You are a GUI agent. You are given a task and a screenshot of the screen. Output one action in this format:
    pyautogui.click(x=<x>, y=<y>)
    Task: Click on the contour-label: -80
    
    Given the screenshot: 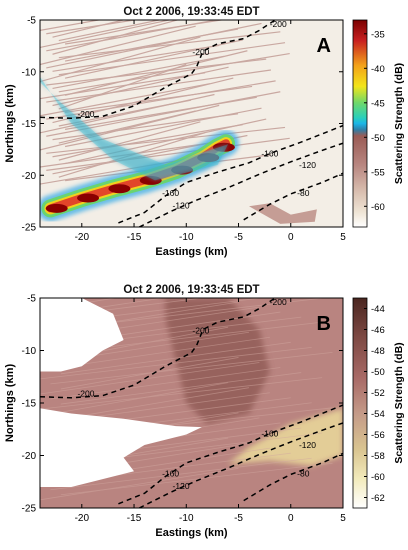 What is the action you would take?
    pyautogui.click(x=303, y=193)
    